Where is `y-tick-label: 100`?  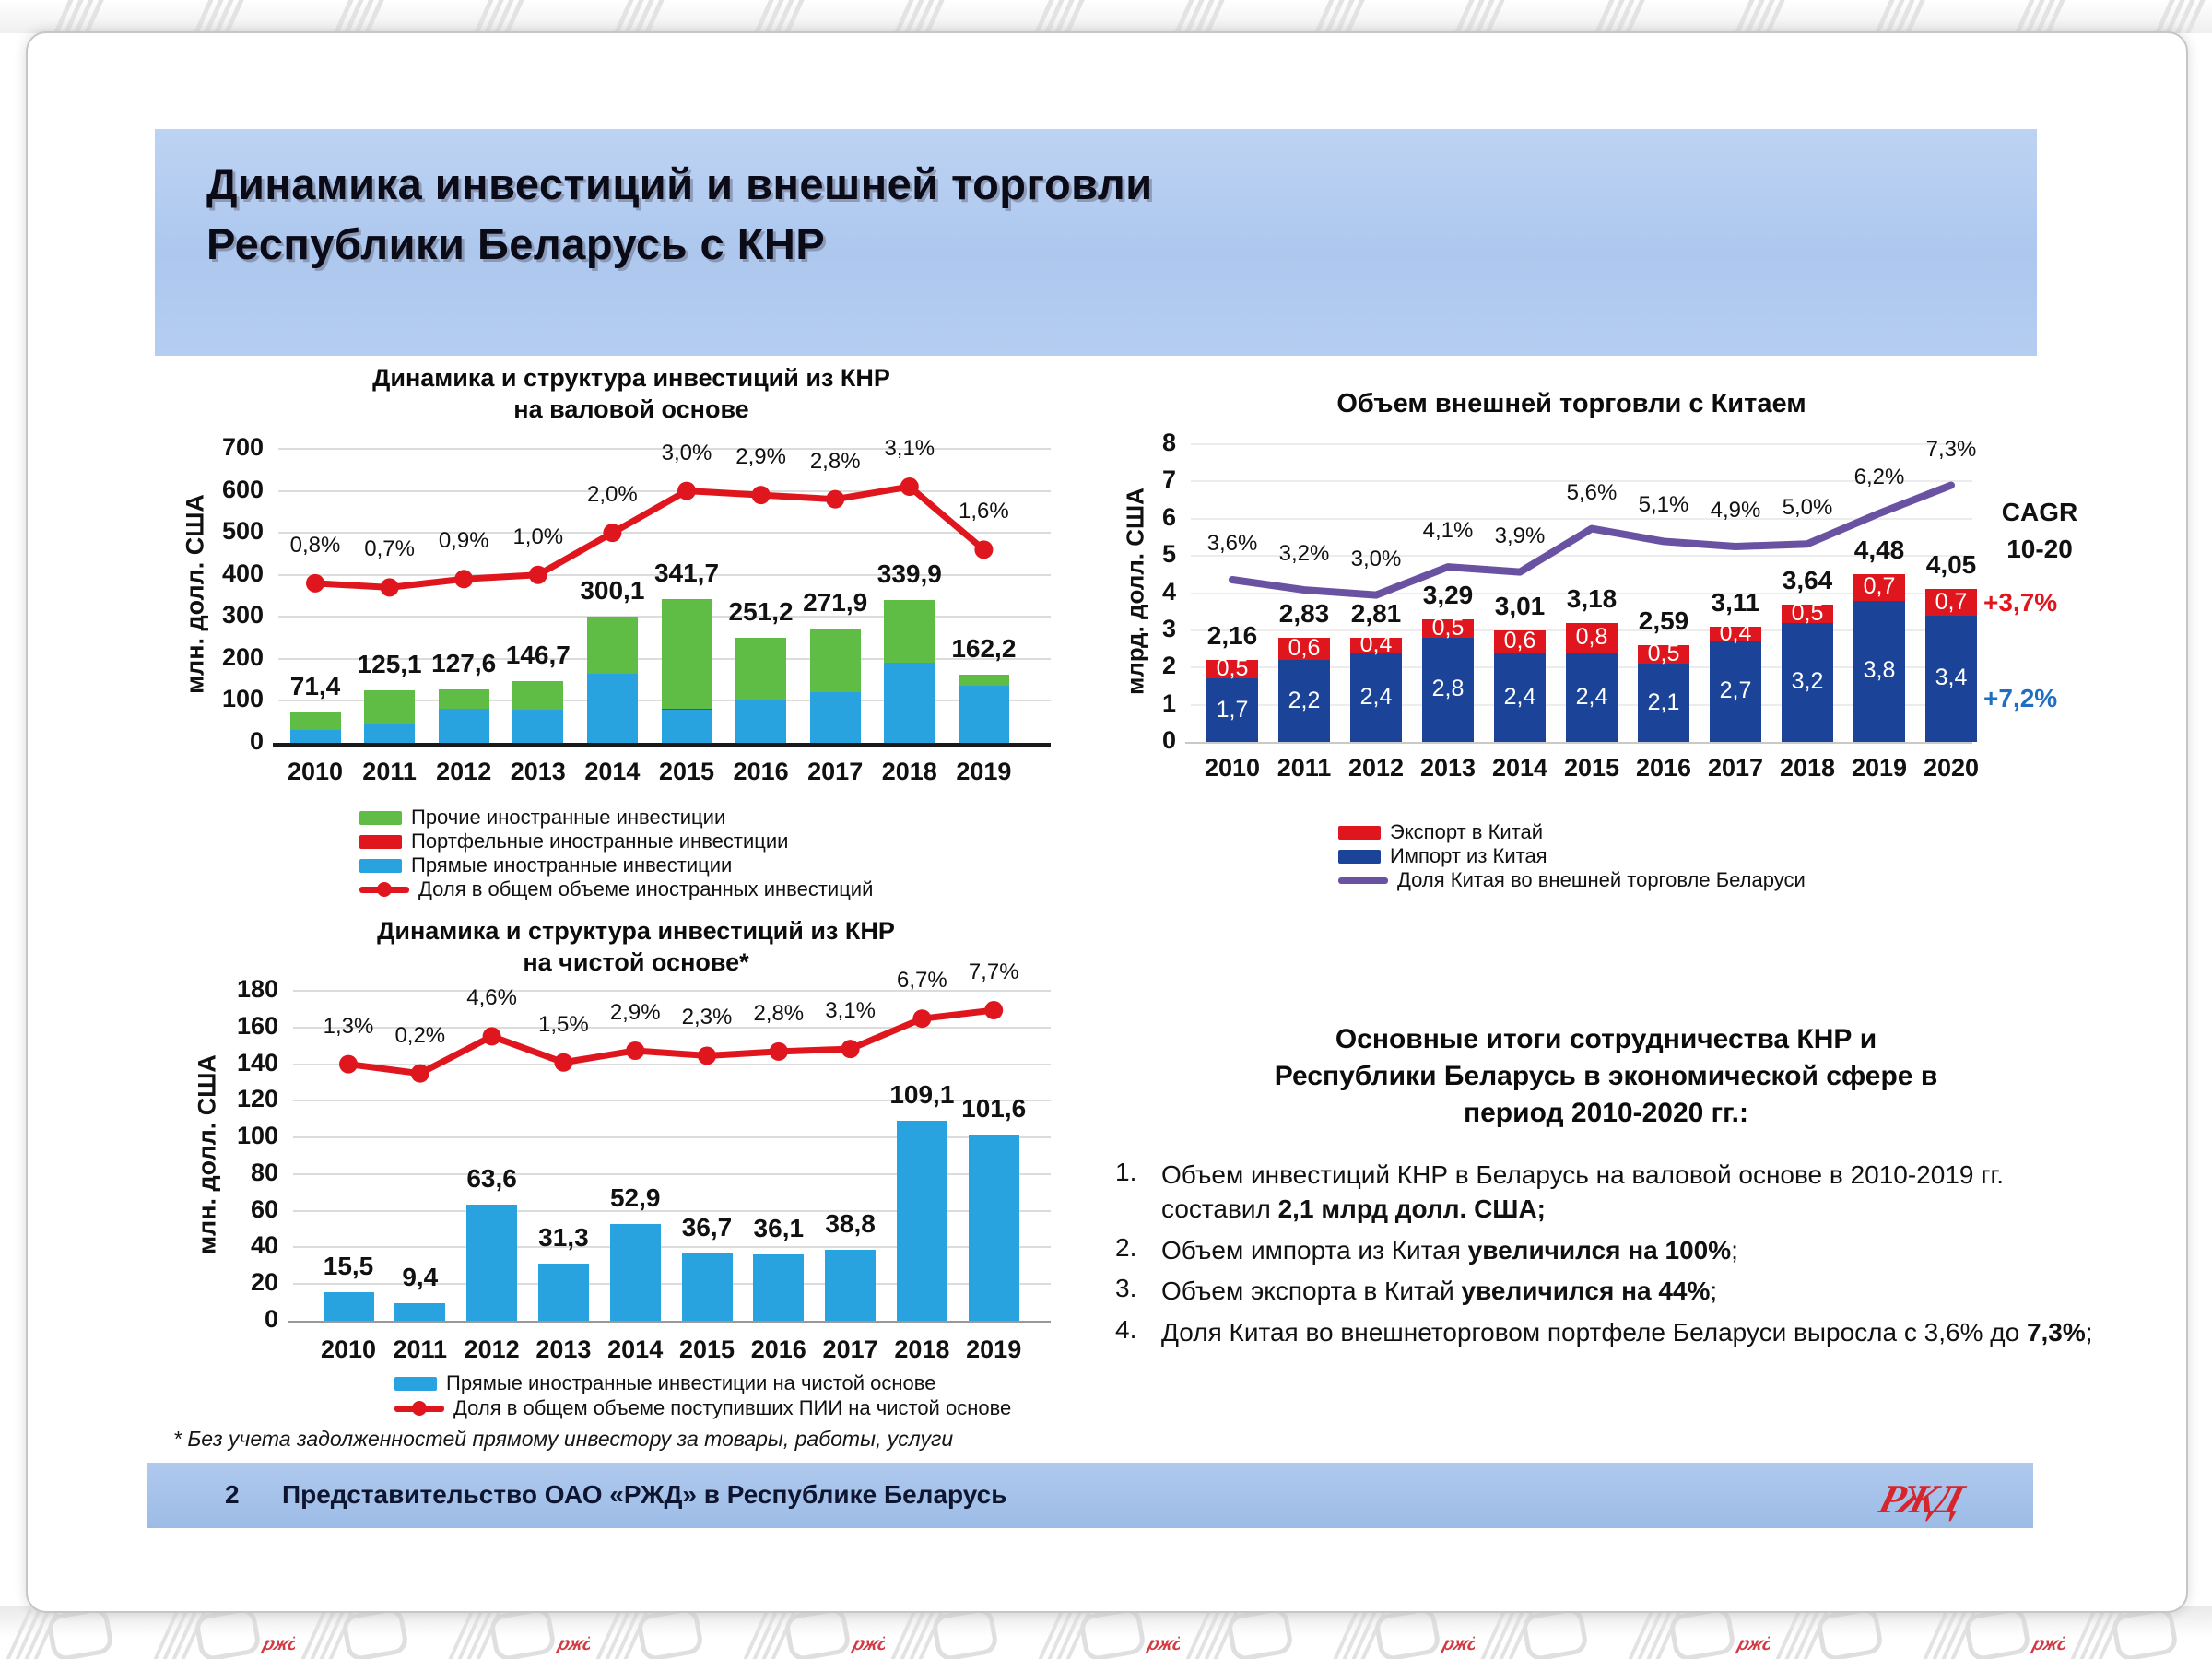 y-tick-label: 100 is located at coordinates (257, 1136).